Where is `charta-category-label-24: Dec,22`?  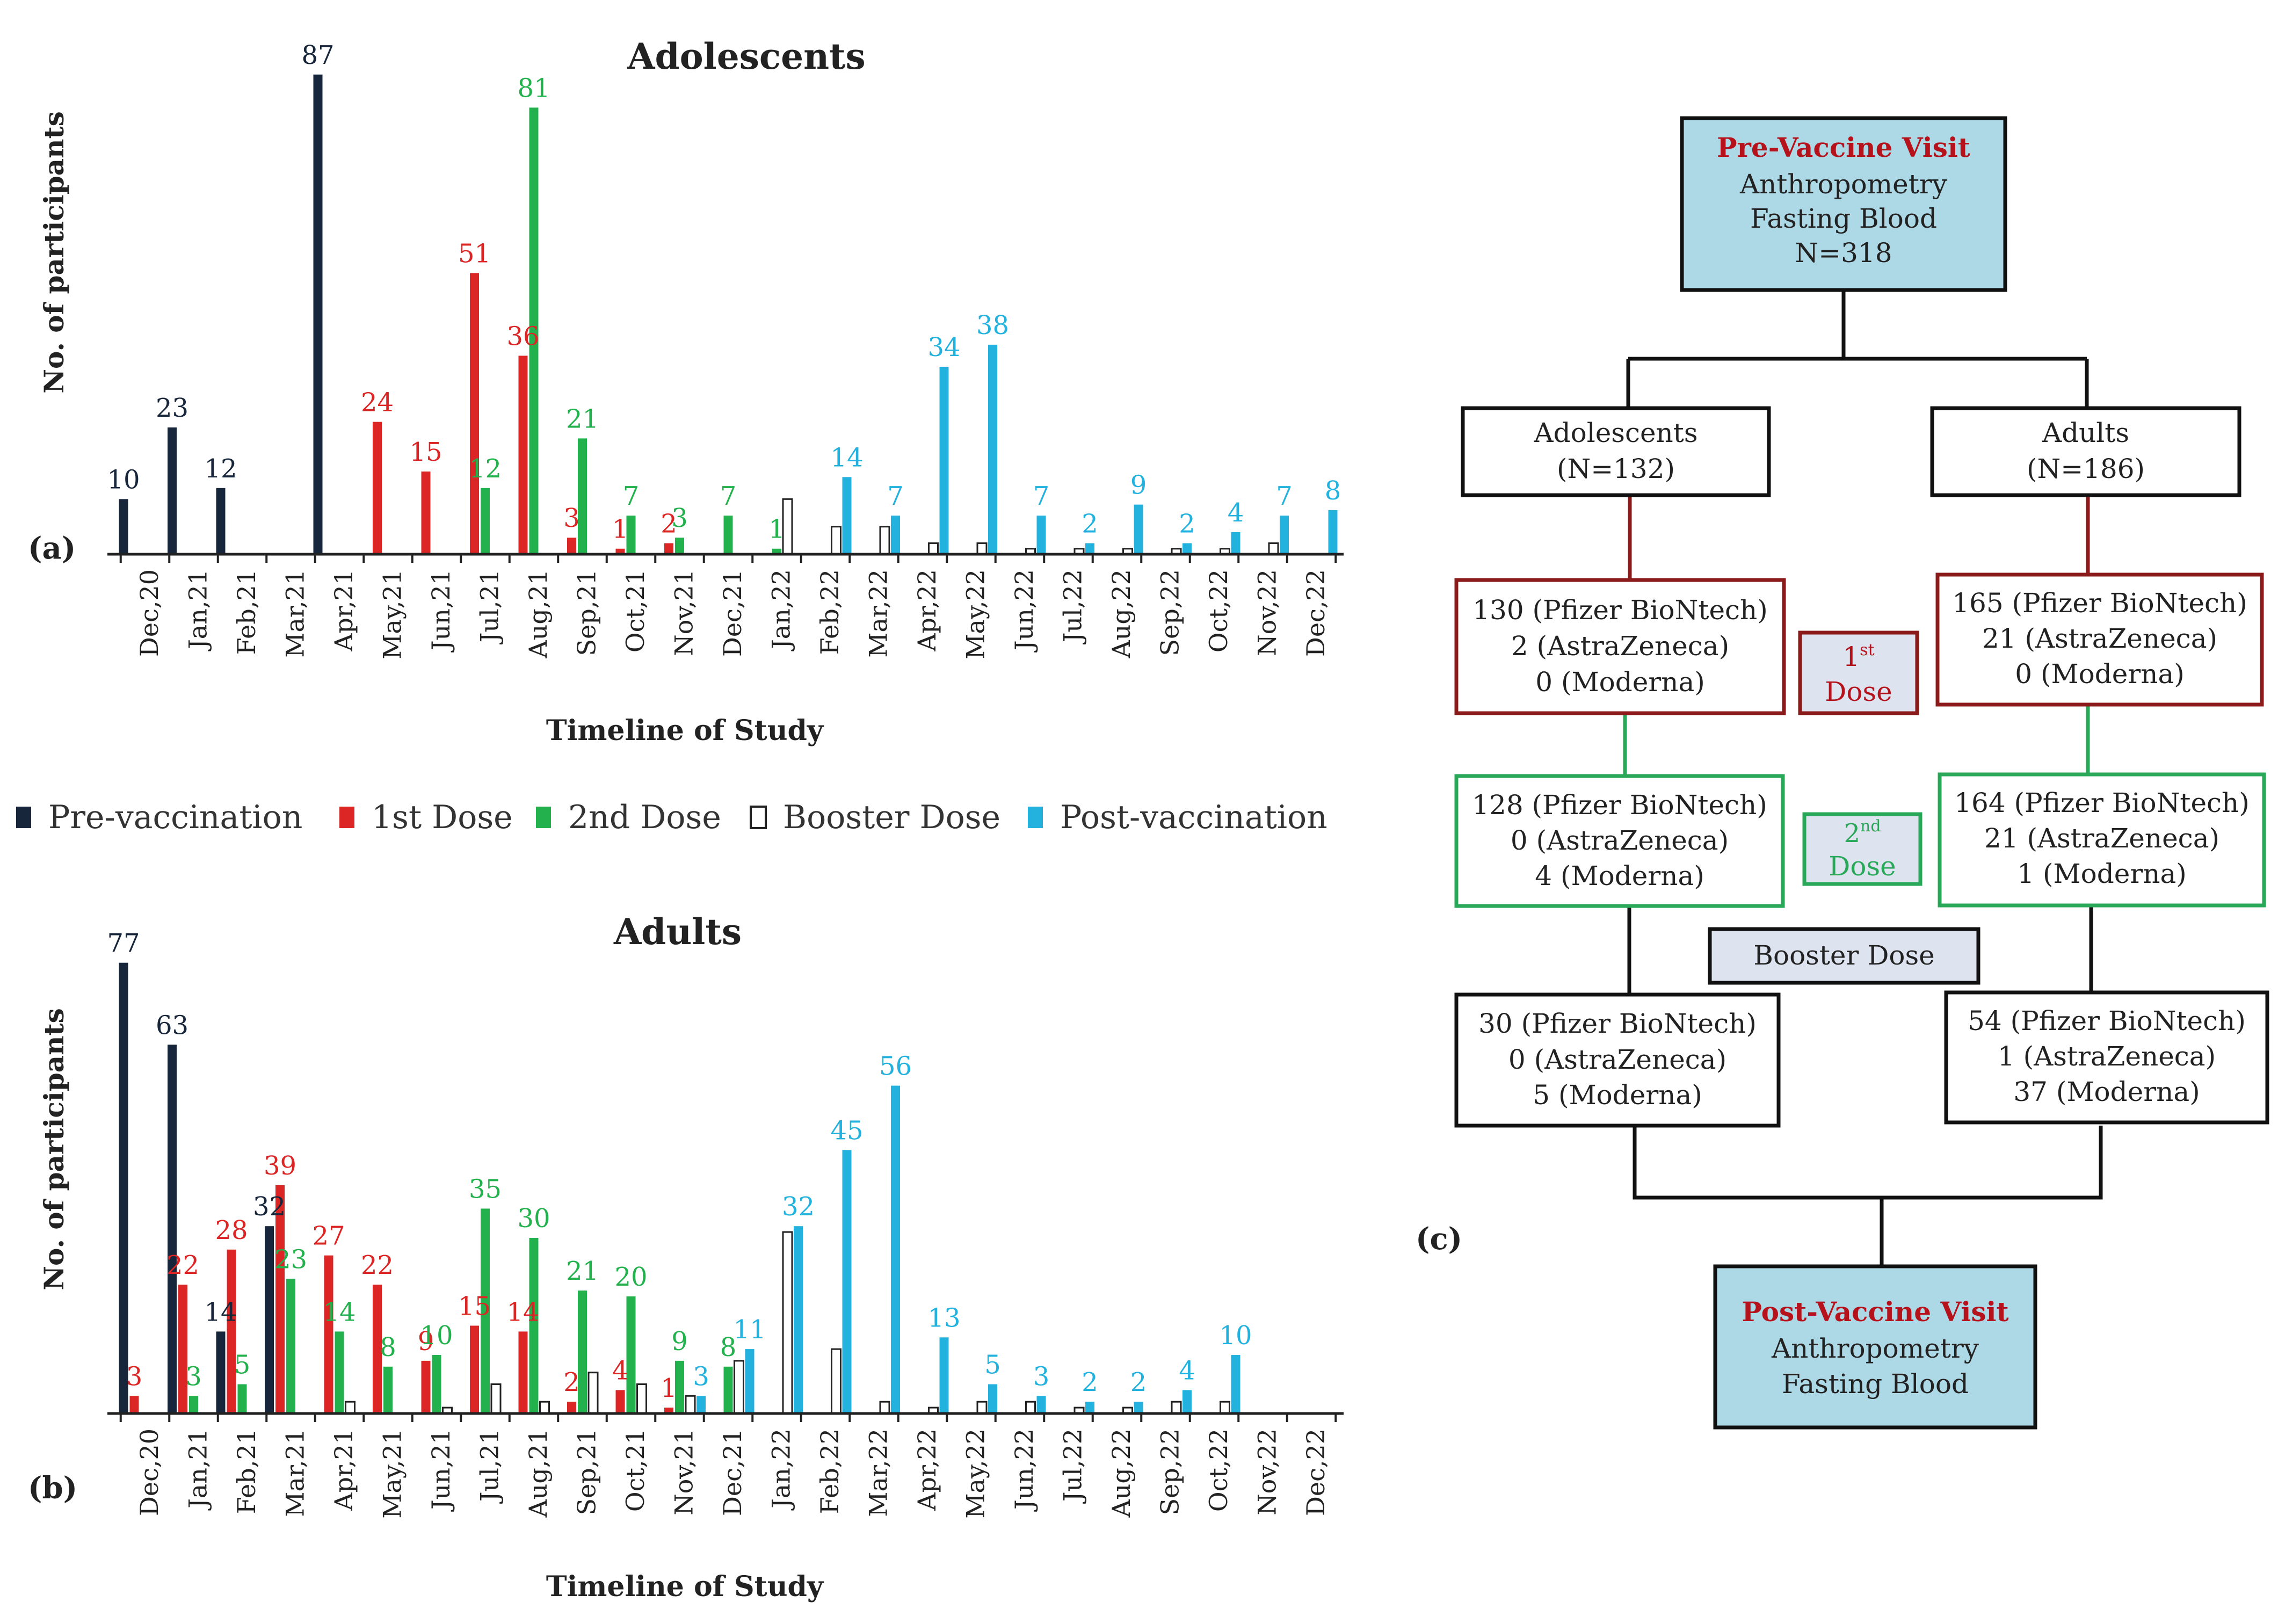
charta-category-label-24: Dec,22 is located at coordinates (1315, 613).